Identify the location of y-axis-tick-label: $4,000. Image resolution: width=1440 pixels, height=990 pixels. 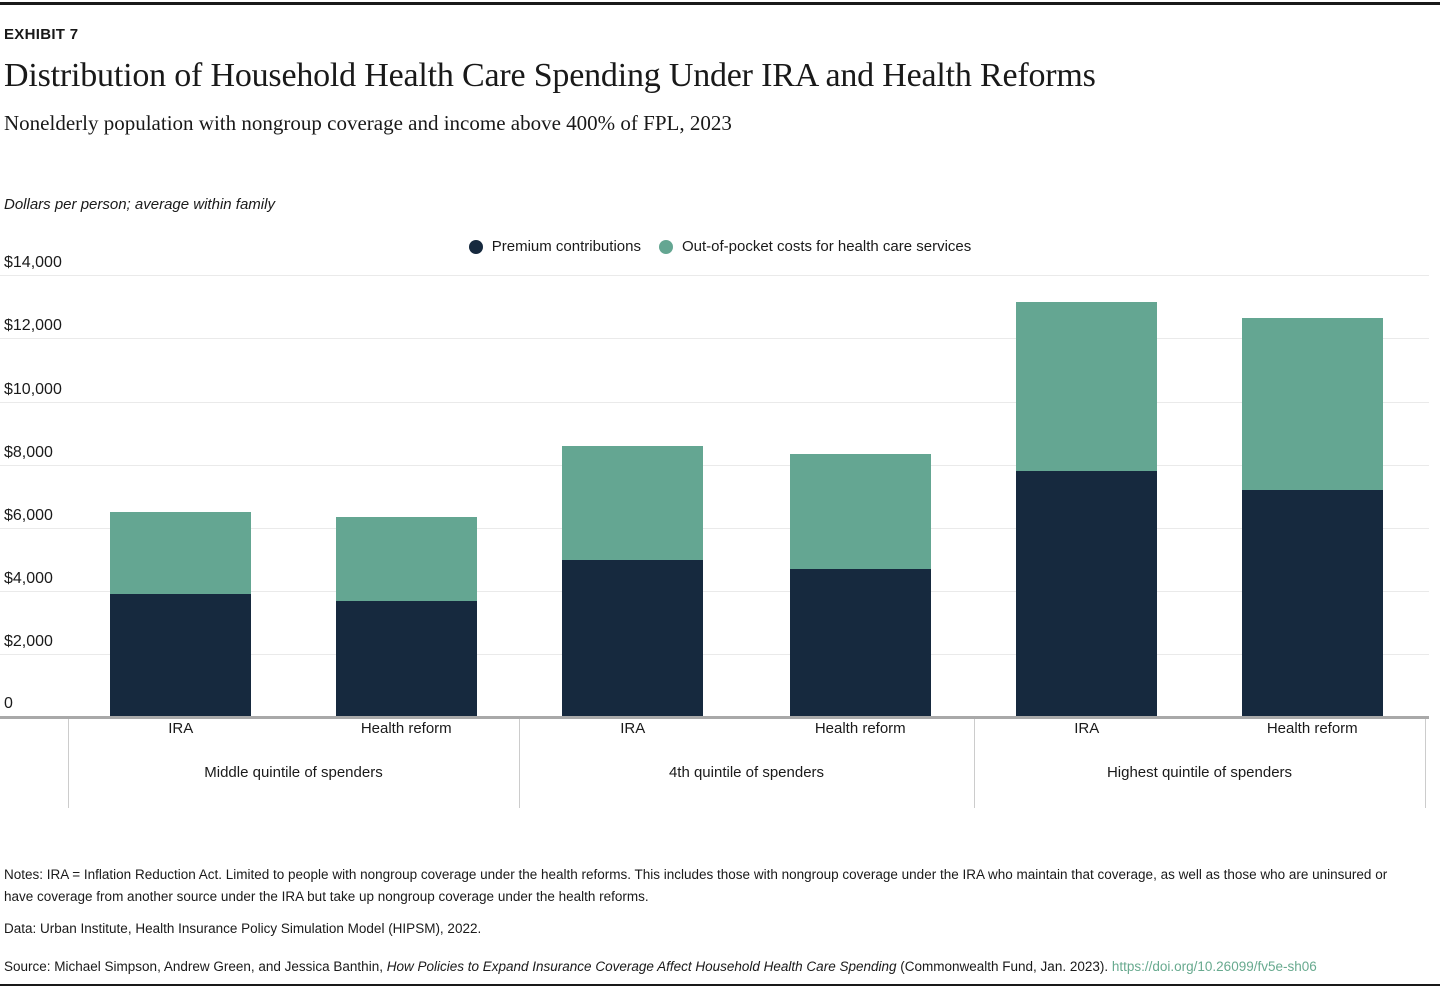
(28, 579).